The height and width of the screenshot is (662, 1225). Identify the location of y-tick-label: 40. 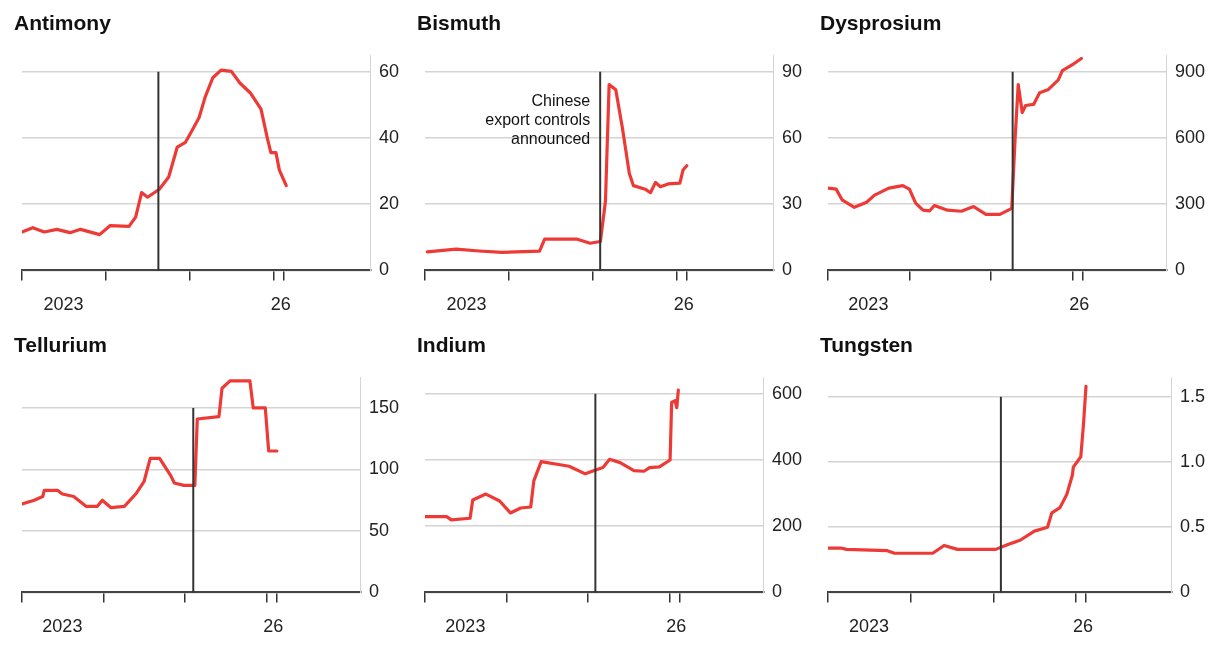
(389, 136).